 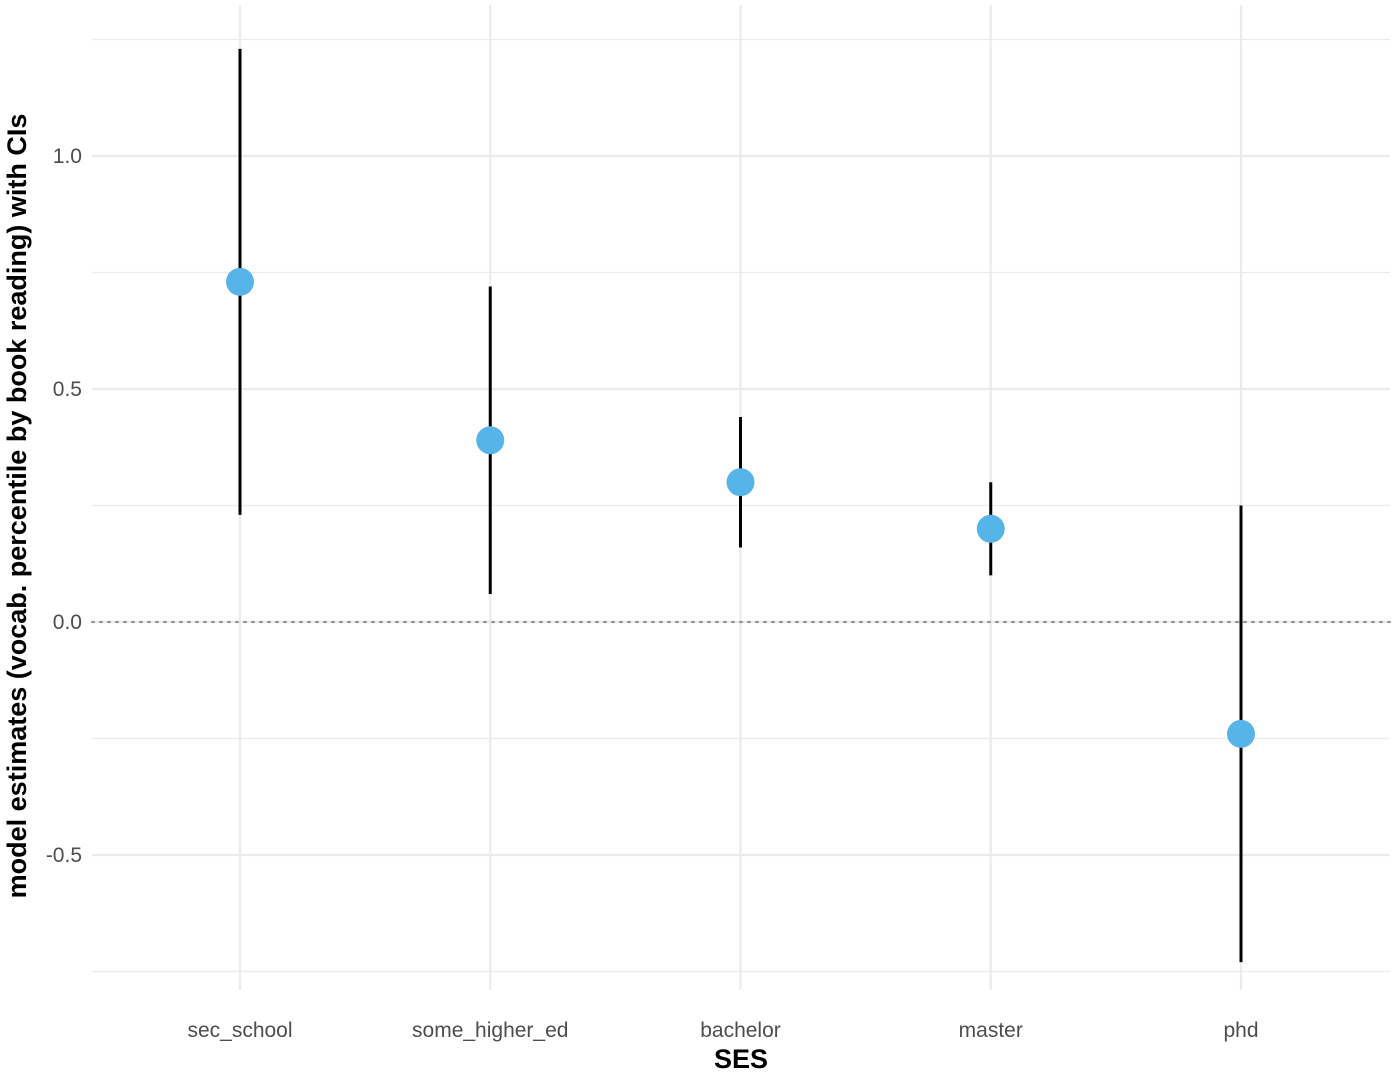 What do you see at coordinates (490, 1030) in the screenshot?
I see `x-tick-label: some_higher_ed` at bounding box center [490, 1030].